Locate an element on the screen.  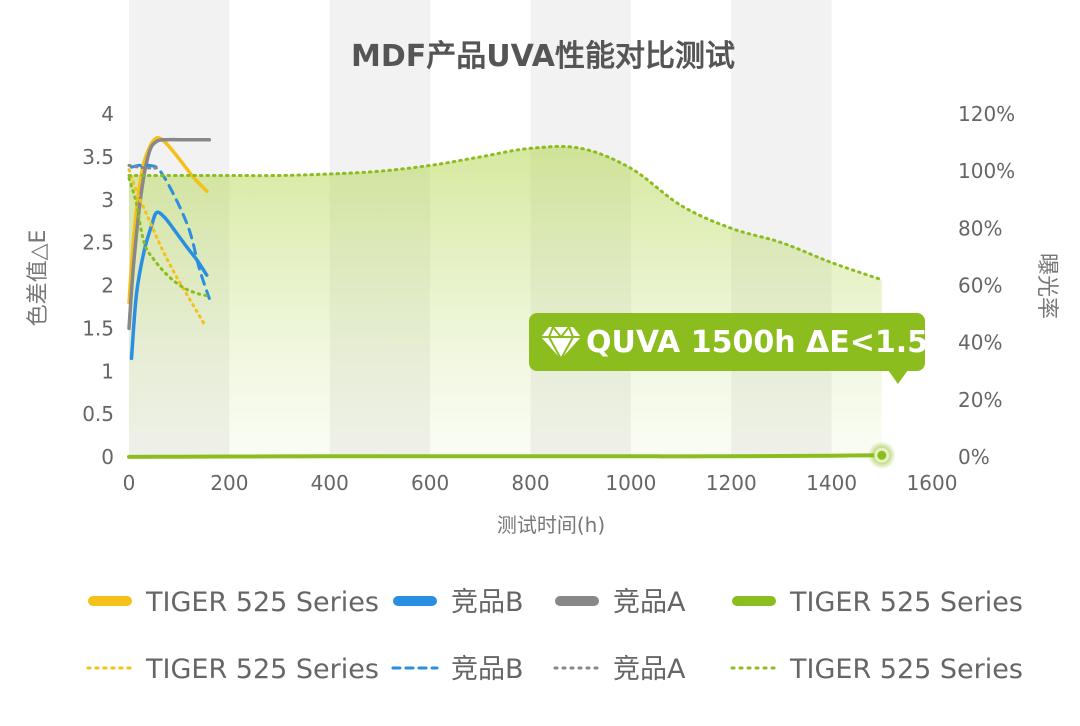
y-axis-label: 色差值△E is located at coordinates (38, 278).